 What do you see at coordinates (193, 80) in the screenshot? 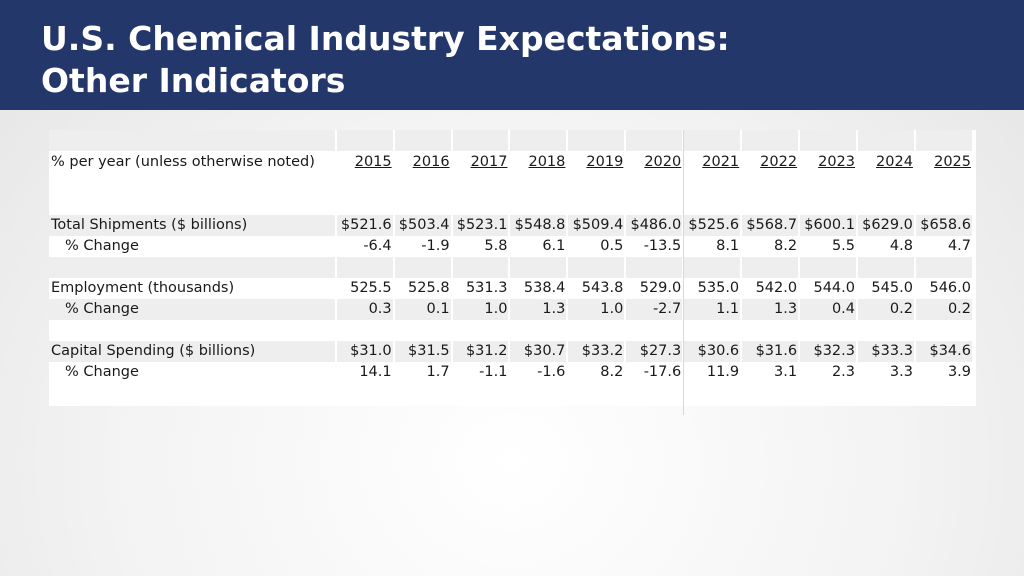
I see `title-line-2: Other Indicators` at bounding box center [193, 80].